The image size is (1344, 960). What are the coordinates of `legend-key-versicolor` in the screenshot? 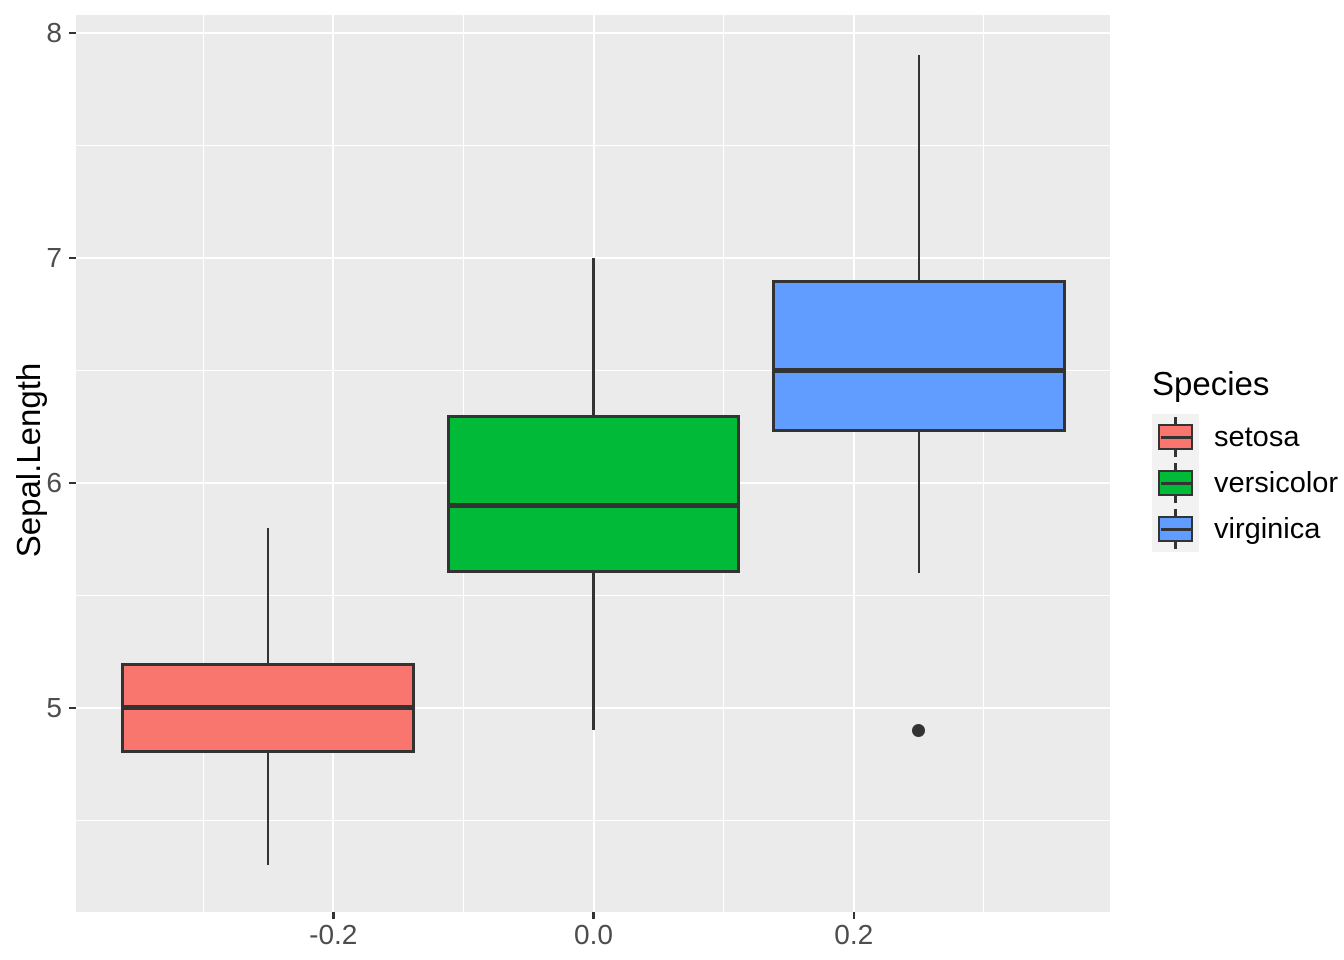 It's located at (1175, 483).